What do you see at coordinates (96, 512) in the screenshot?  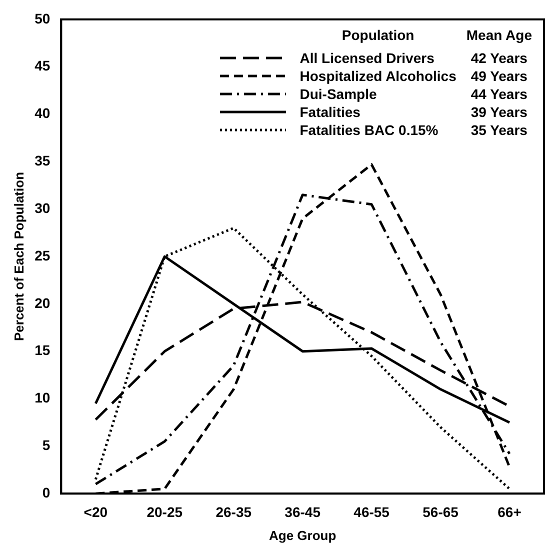 I see `x-tick-label: <20` at bounding box center [96, 512].